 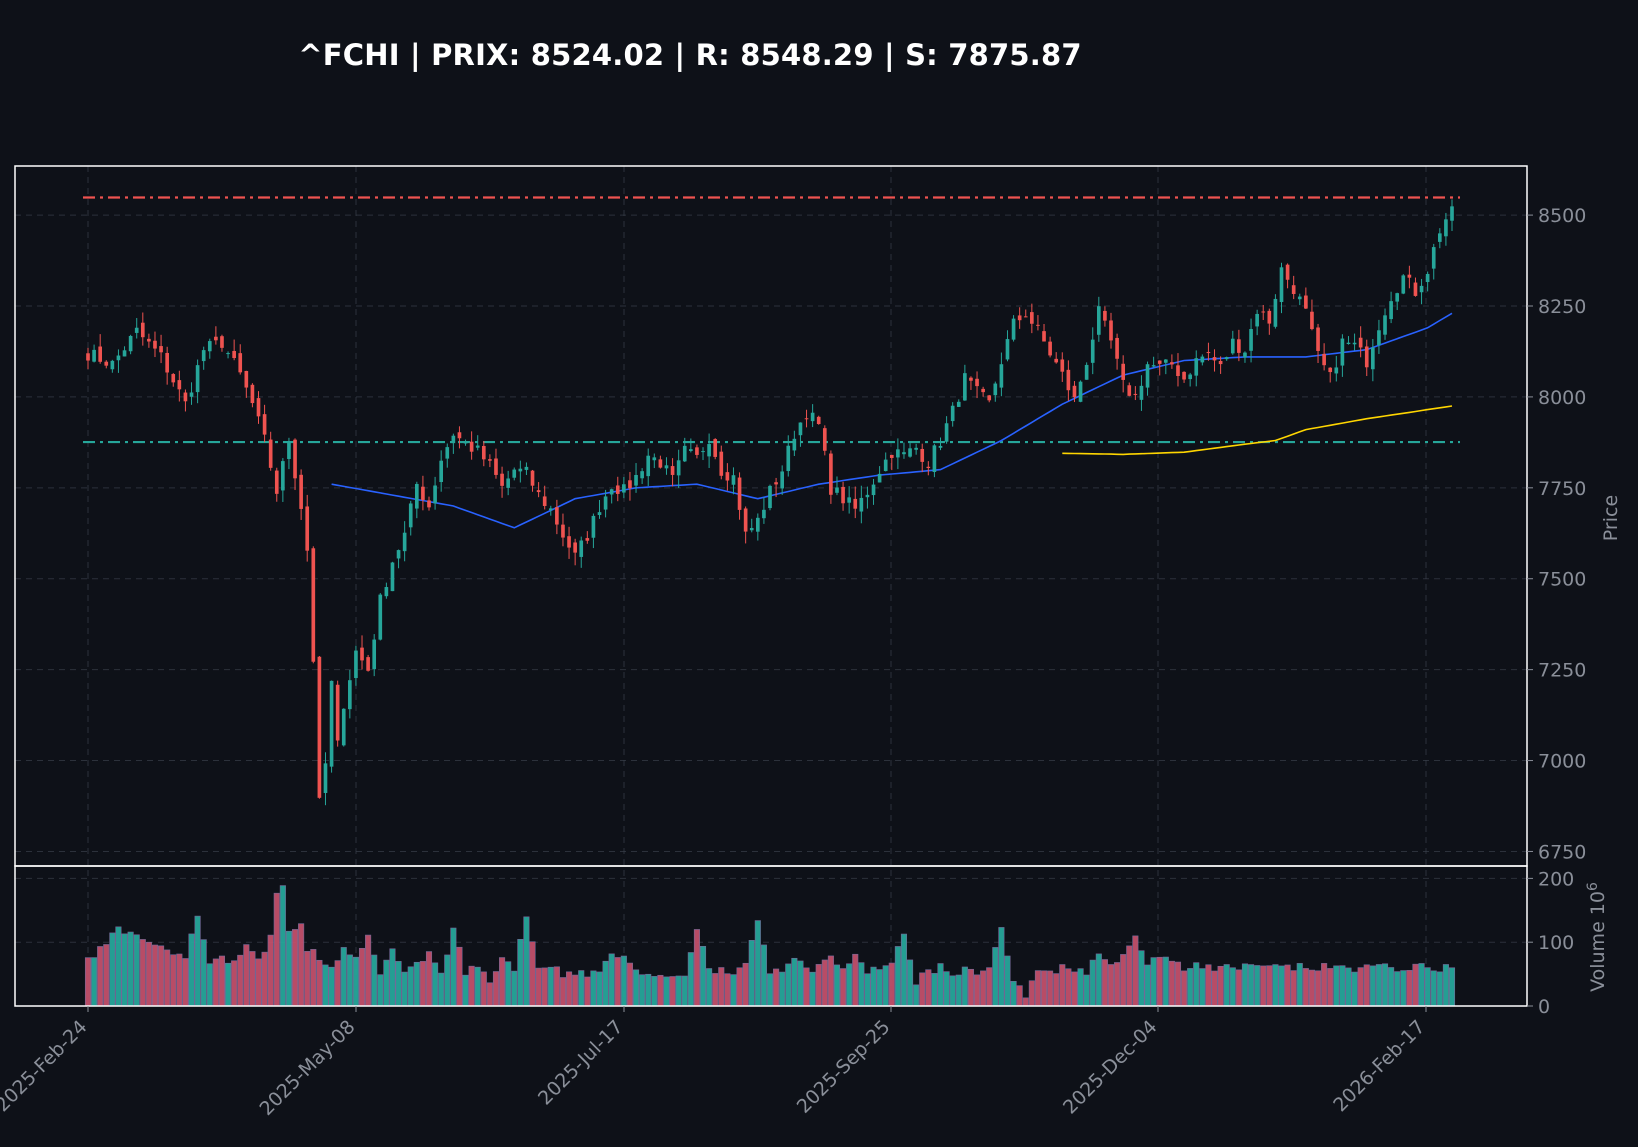 What do you see at coordinates (1562, 489) in the screenshot?
I see `price-tick-label: 7750` at bounding box center [1562, 489].